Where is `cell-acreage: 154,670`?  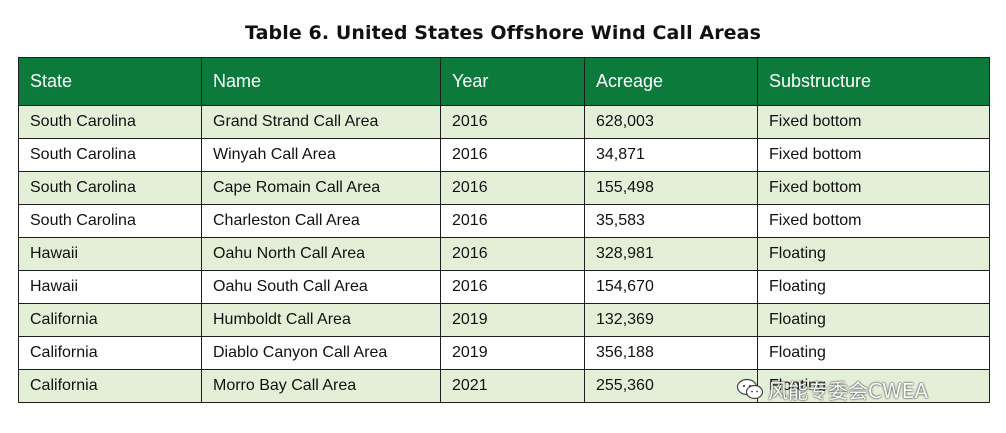
cell-acreage: 154,670 is located at coordinates (671, 287).